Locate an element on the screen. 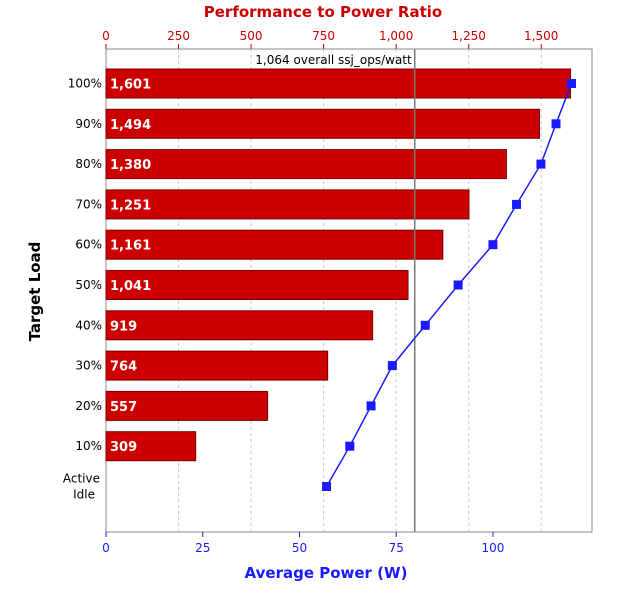 The width and height of the screenshot is (642, 596). top-axis-tick-label: 1,000 is located at coordinates (396, 36).